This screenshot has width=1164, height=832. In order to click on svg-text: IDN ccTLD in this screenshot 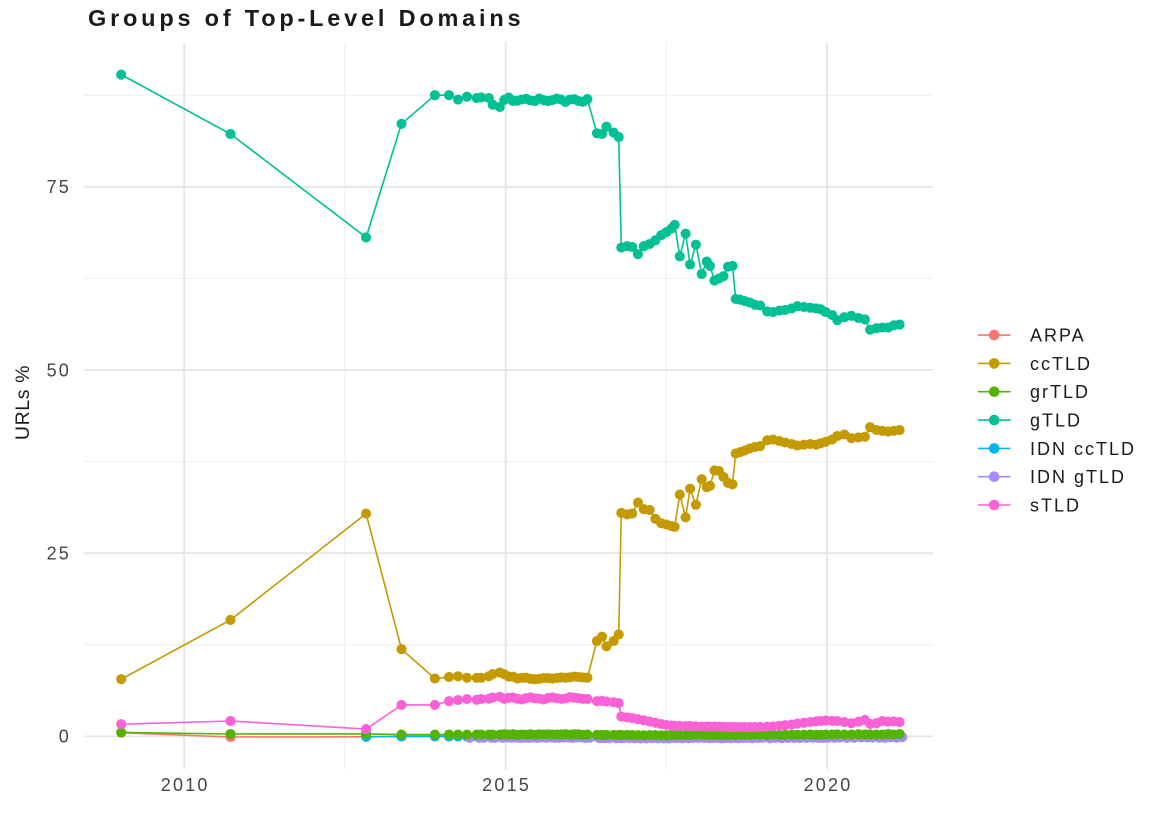, I will do `click(1083, 449)`.